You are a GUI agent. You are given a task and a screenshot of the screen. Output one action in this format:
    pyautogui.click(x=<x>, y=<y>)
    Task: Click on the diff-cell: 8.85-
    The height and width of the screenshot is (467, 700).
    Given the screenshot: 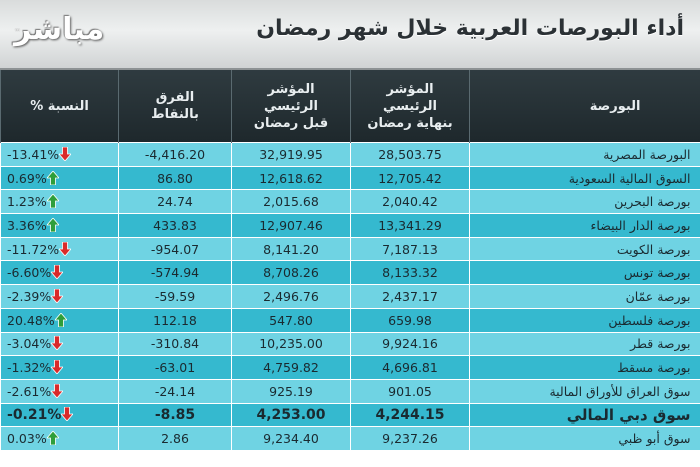 What is the action you would take?
    pyautogui.click(x=175, y=414)
    